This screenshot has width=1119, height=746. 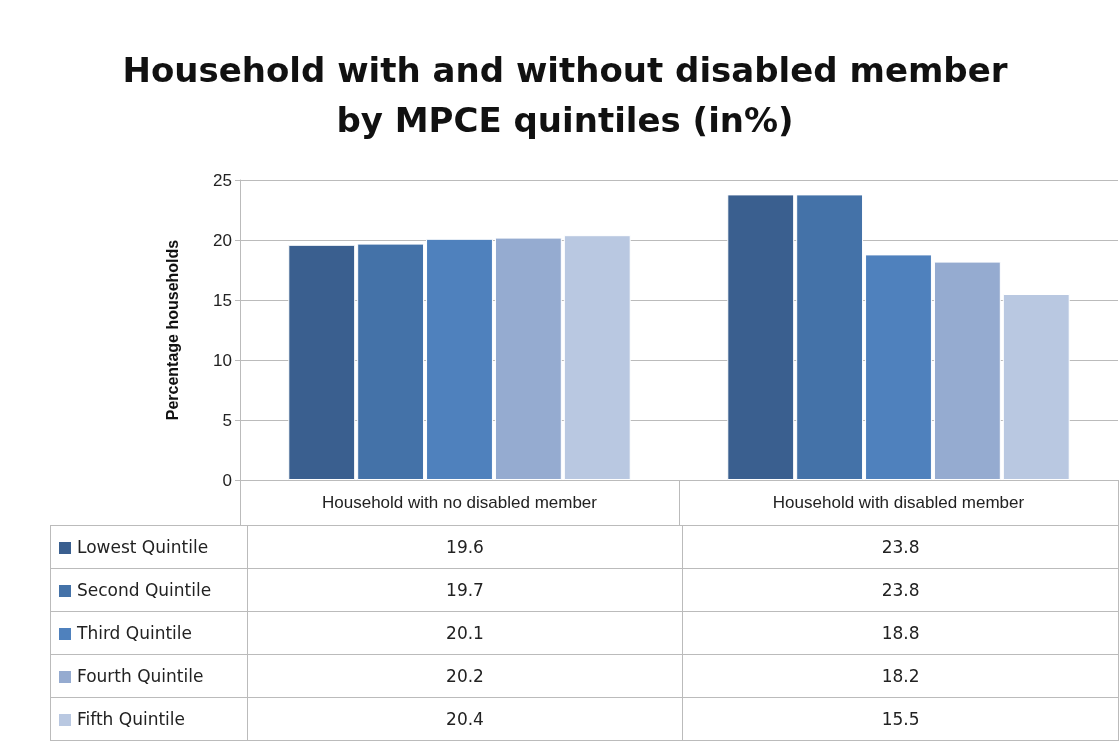 I want to click on legend-label: Third Quintile, so click(x=149, y=633).